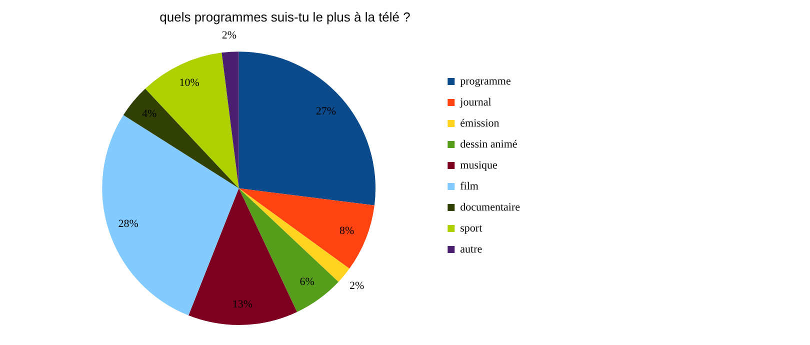 The width and height of the screenshot is (810, 345). Describe the element at coordinates (471, 228) in the screenshot. I see `legend-label: sport` at that location.